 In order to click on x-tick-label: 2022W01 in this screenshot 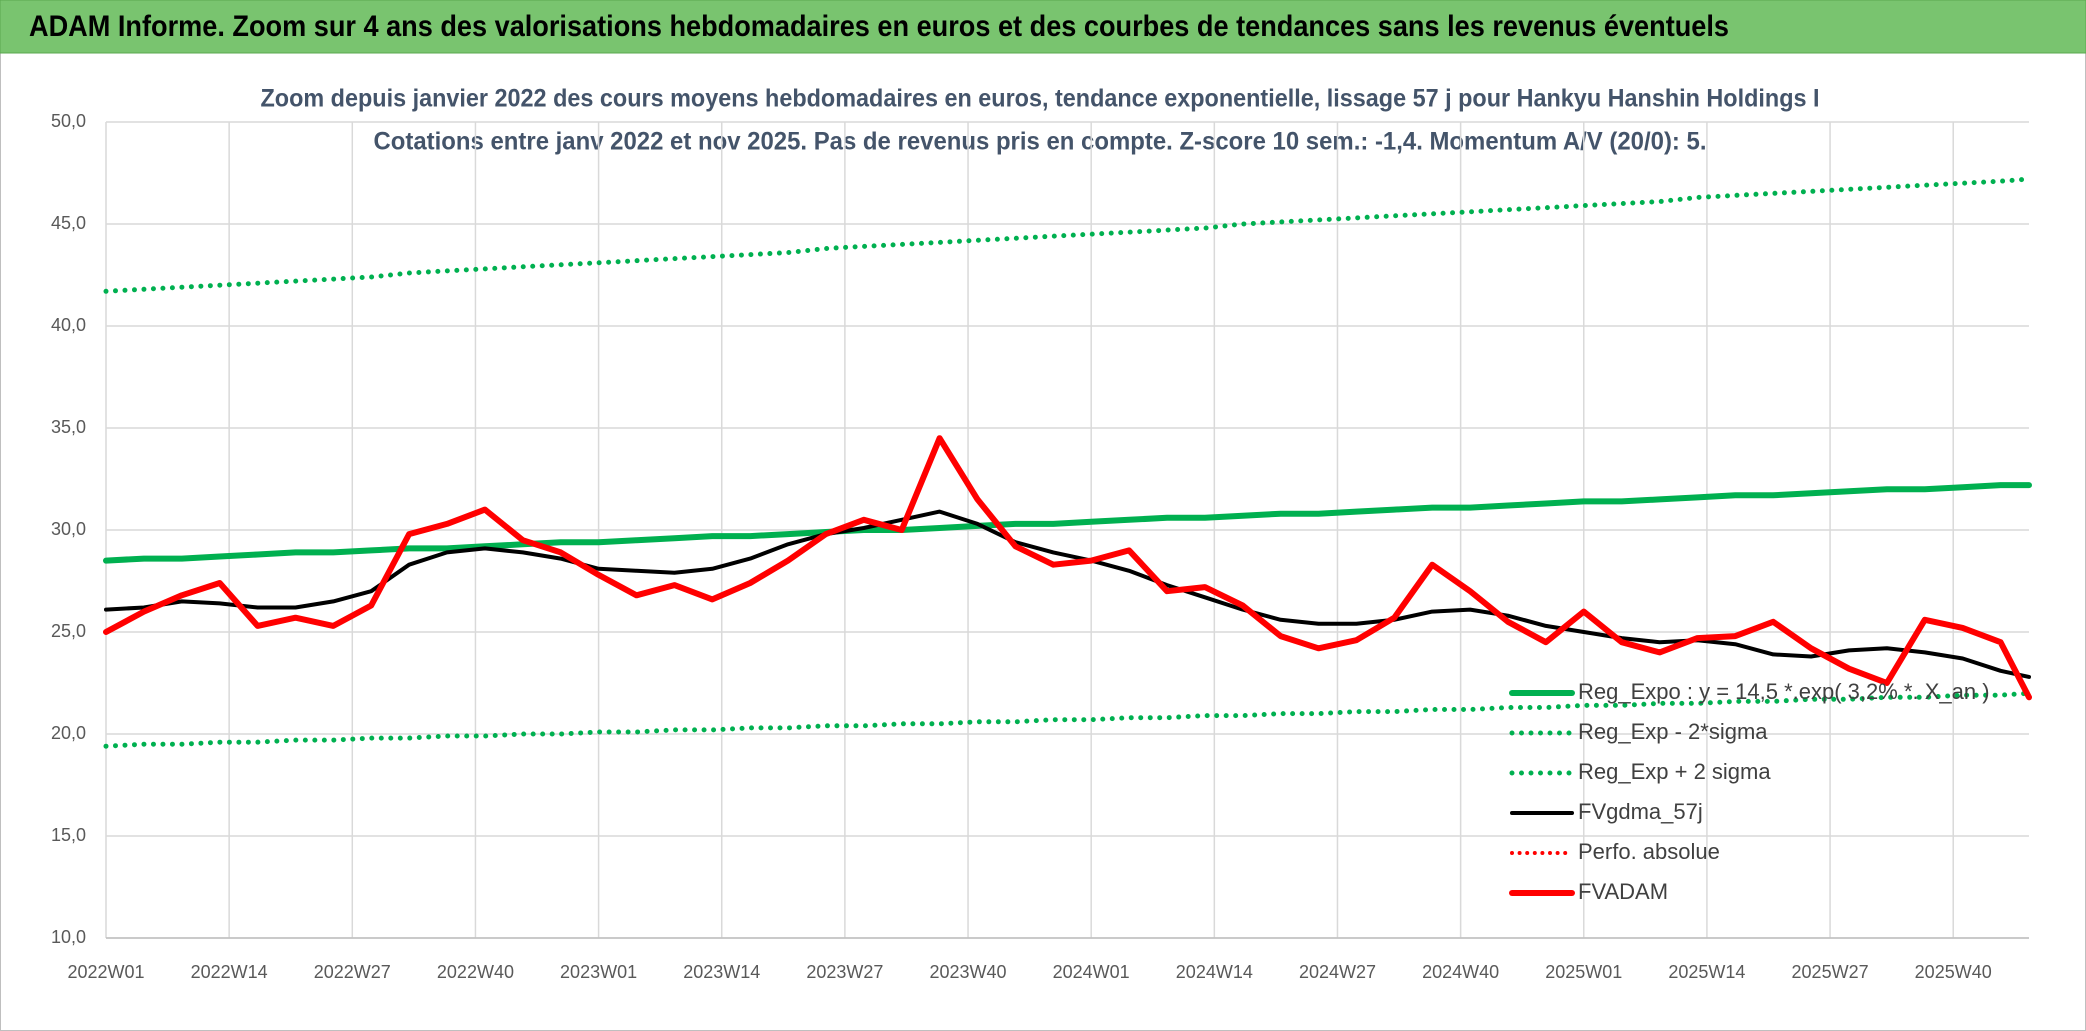, I will do `click(105, 972)`.